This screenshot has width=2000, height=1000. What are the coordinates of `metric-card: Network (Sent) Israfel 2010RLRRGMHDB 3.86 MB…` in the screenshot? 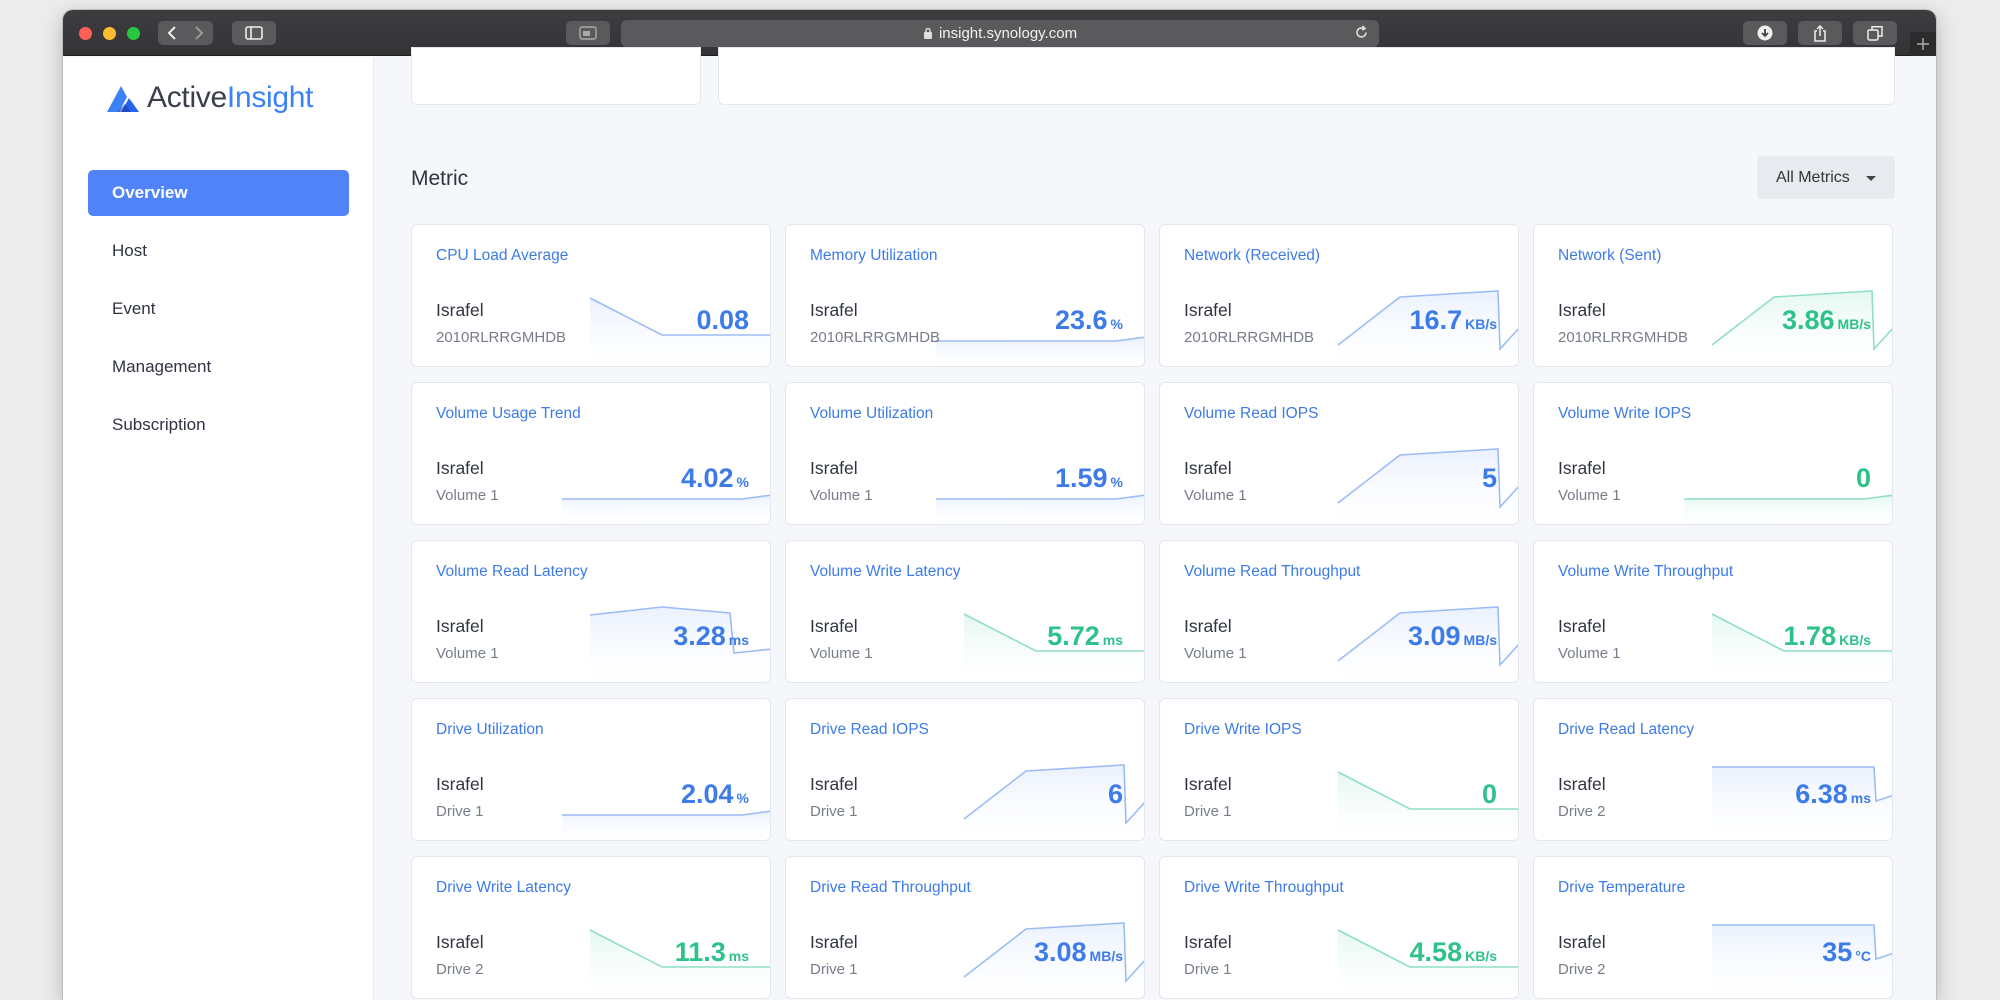 It's located at (1713, 295).